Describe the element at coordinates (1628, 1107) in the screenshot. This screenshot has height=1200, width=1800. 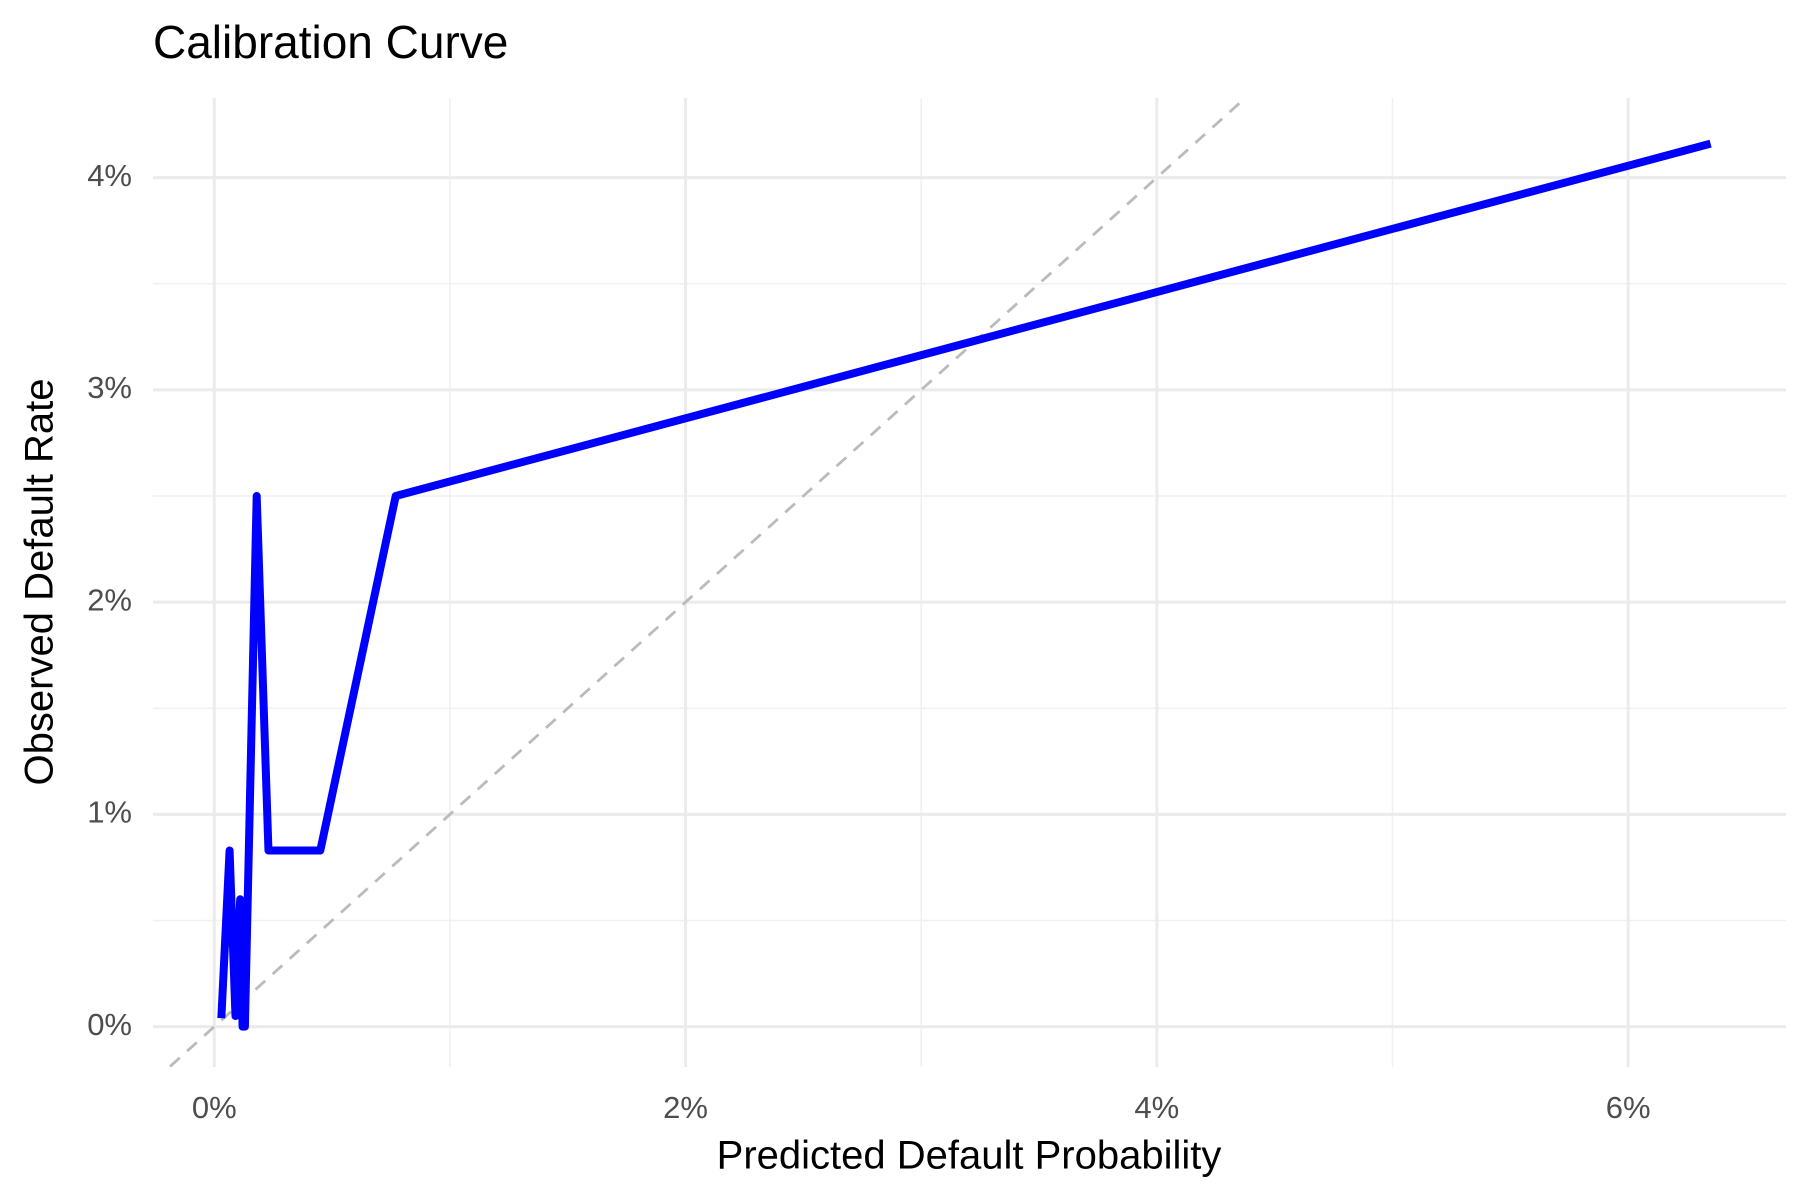
I see `x-tick-label: 6%` at that location.